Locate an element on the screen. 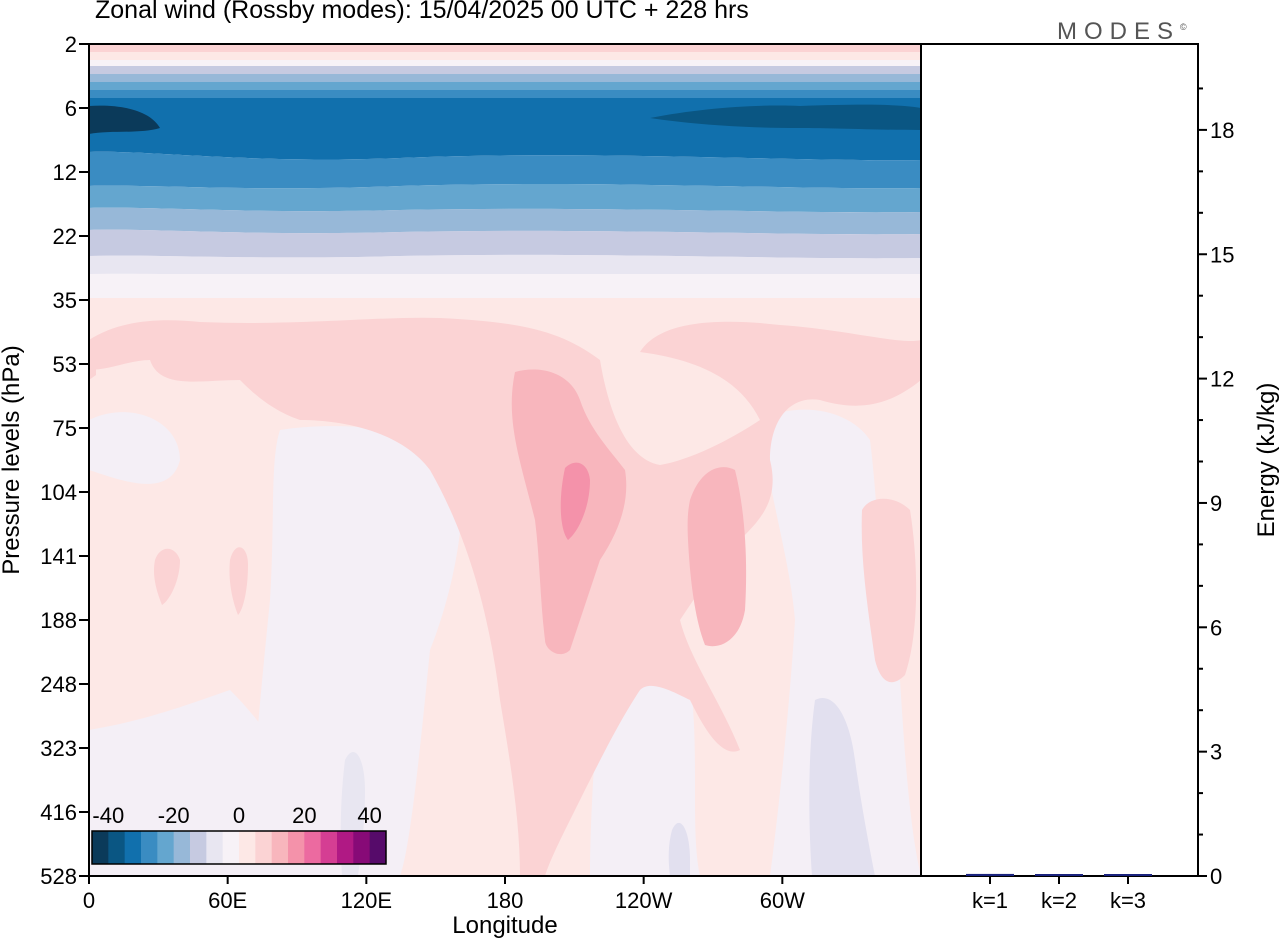  y-tick-label: 188 is located at coordinates (58, 620).